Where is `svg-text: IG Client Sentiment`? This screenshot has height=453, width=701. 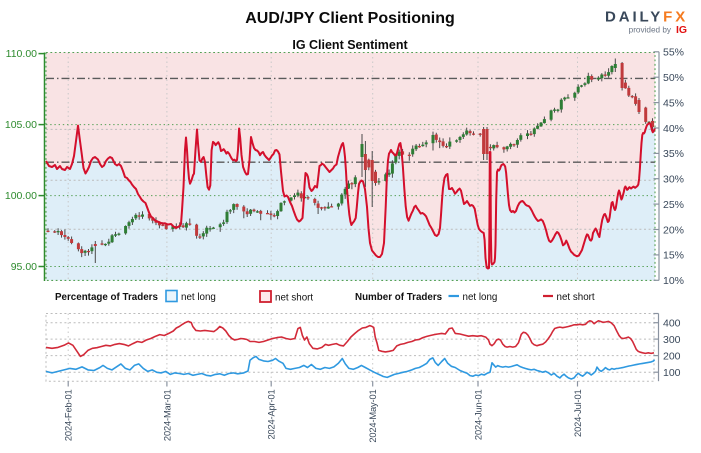
svg-text: IG Client Sentiment is located at coordinates (350, 45).